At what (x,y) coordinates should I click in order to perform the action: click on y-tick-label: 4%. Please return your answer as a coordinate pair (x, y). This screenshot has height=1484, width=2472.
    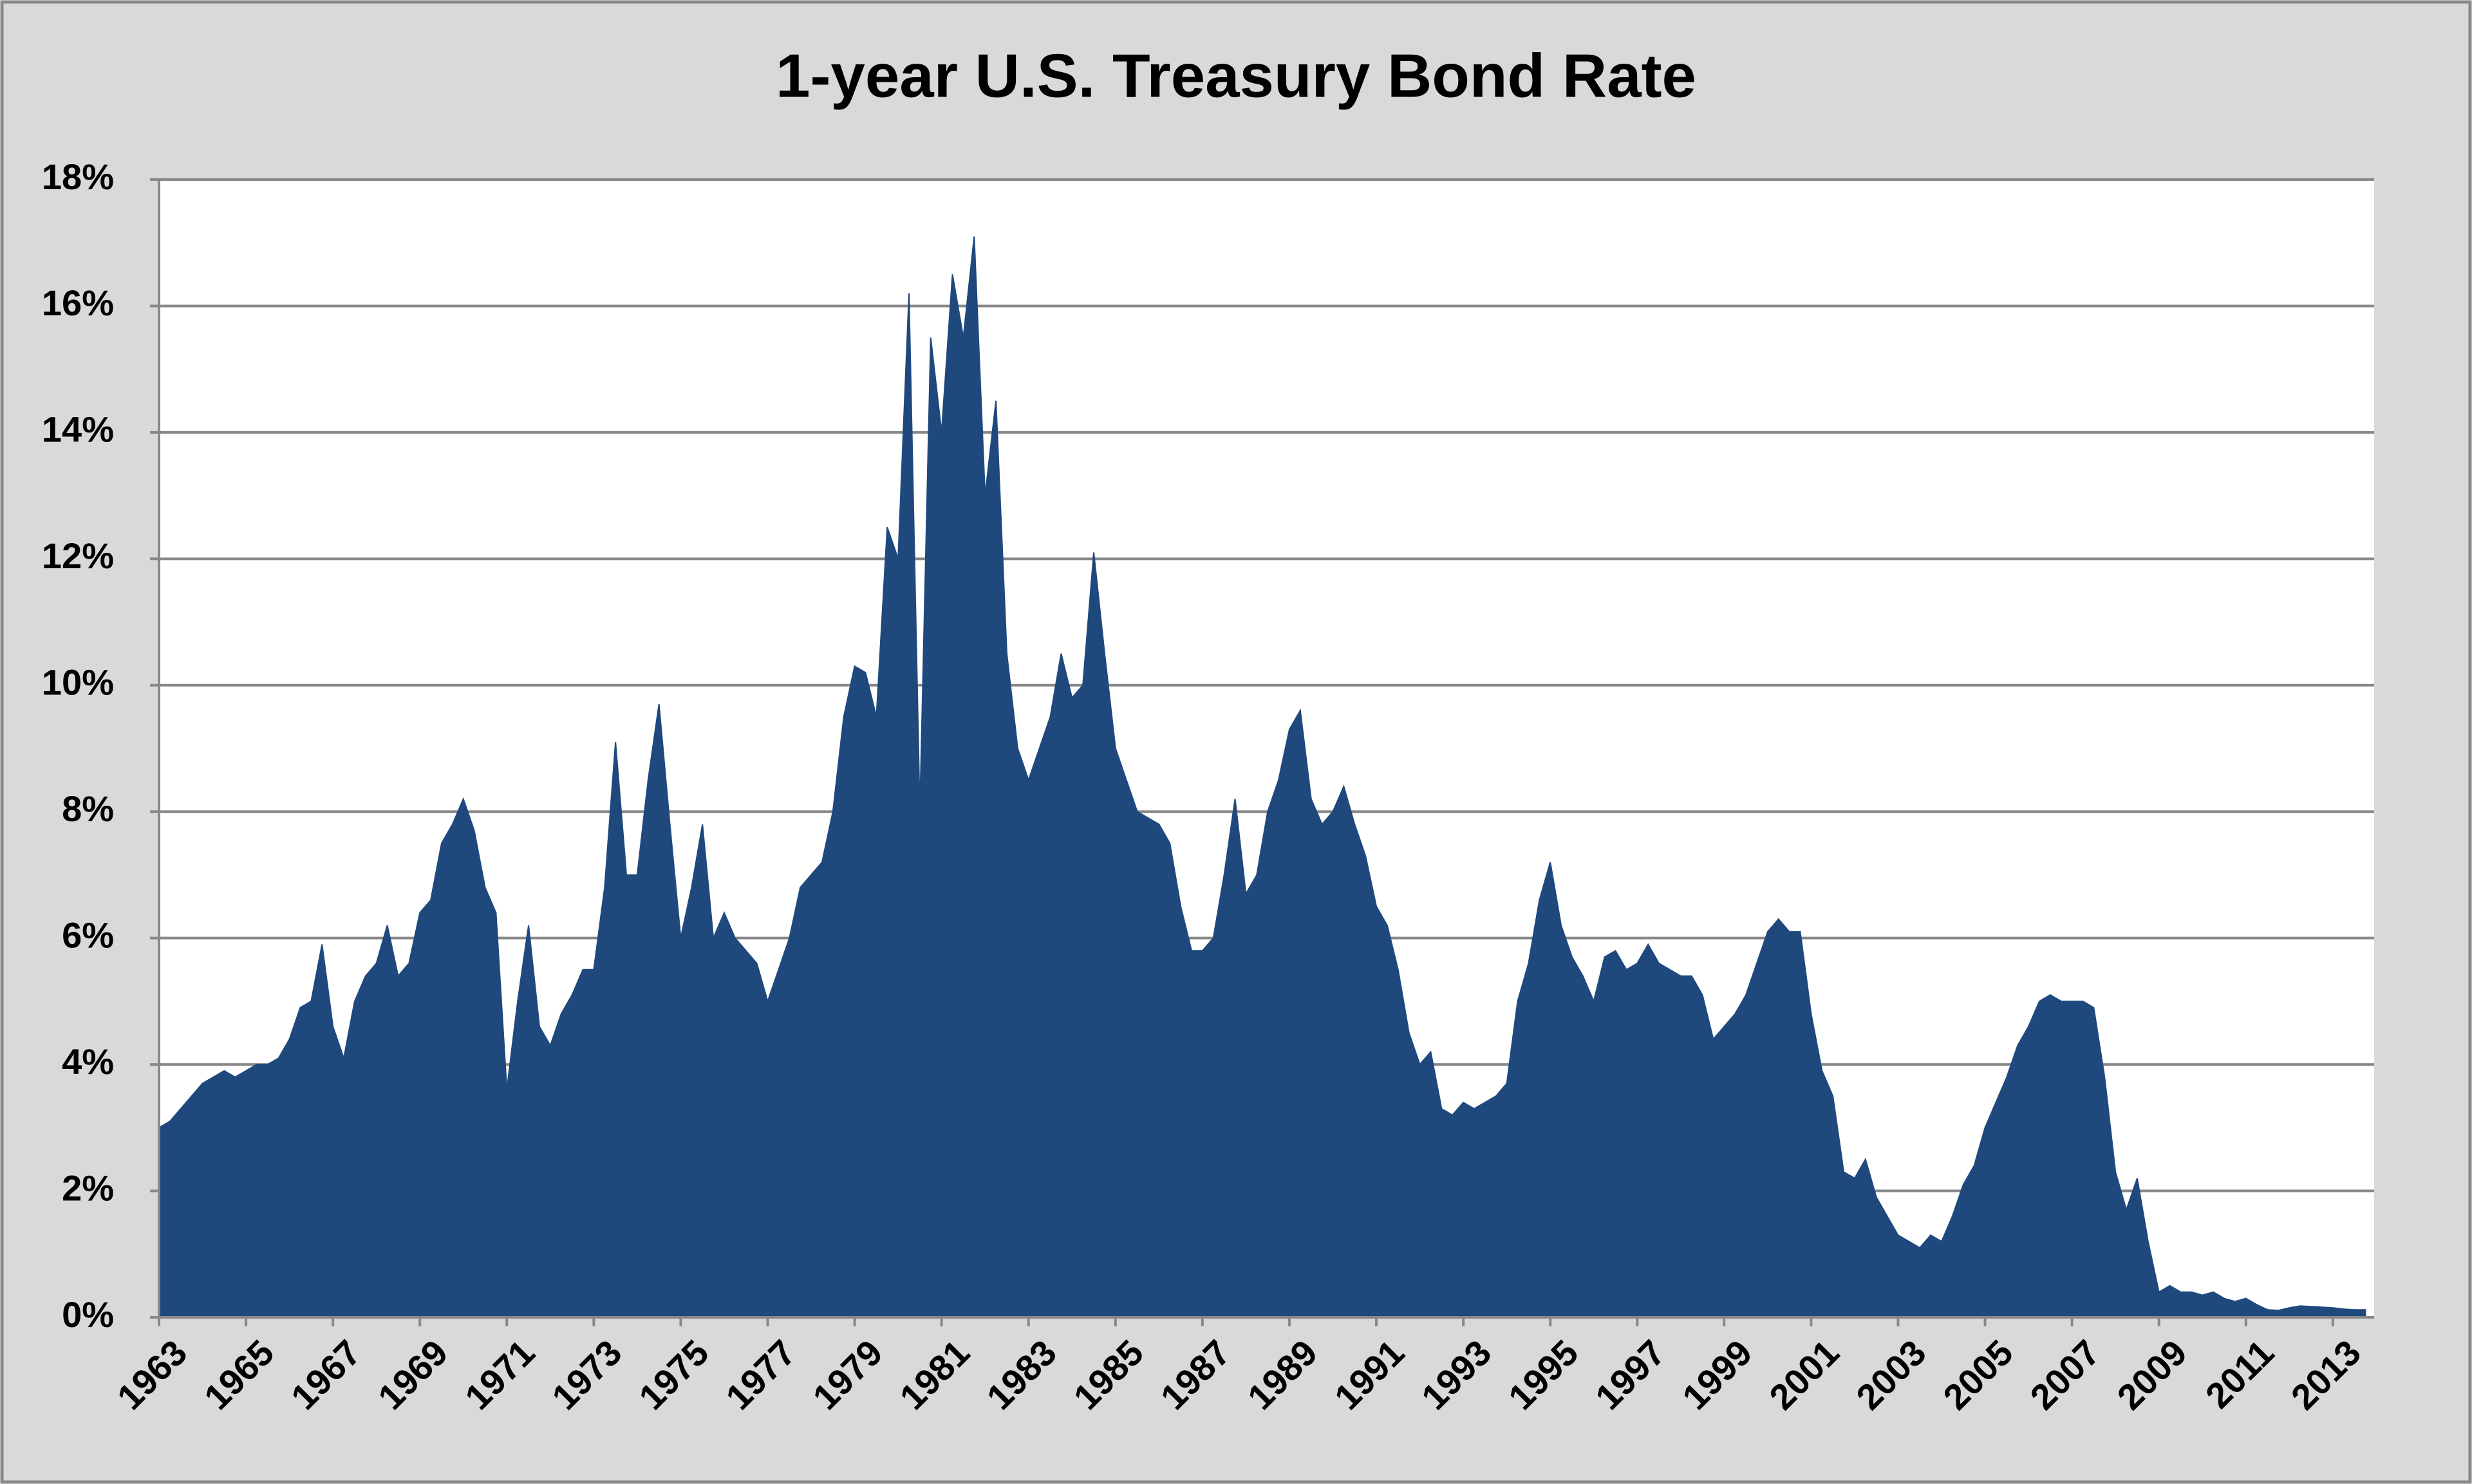
    Looking at the image, I should click on (88, 1061).